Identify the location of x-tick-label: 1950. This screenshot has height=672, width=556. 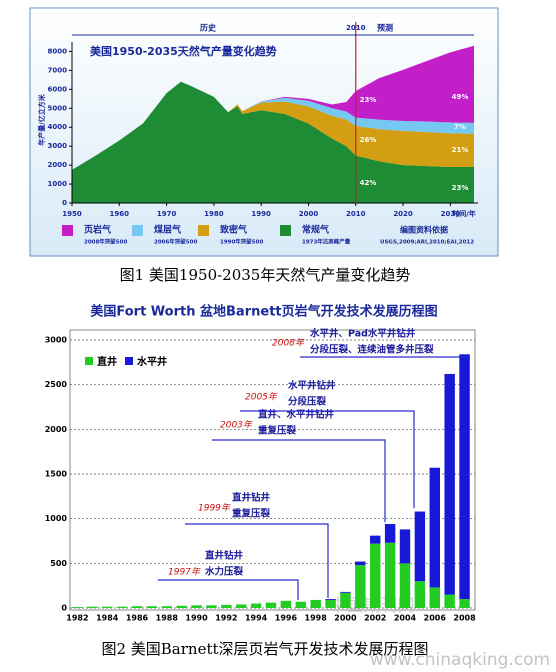
(72, 214).